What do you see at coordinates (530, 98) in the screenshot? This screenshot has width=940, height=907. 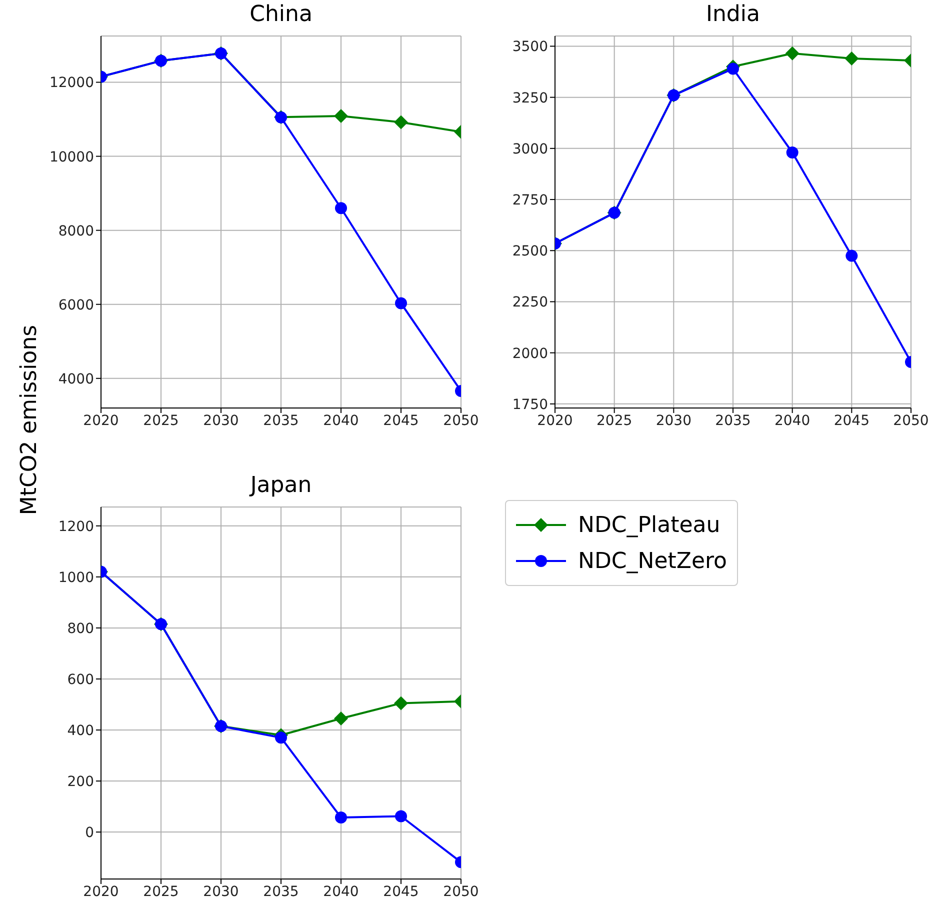 I see `y-tick-label: 3250` at bounding box center [530, 98].